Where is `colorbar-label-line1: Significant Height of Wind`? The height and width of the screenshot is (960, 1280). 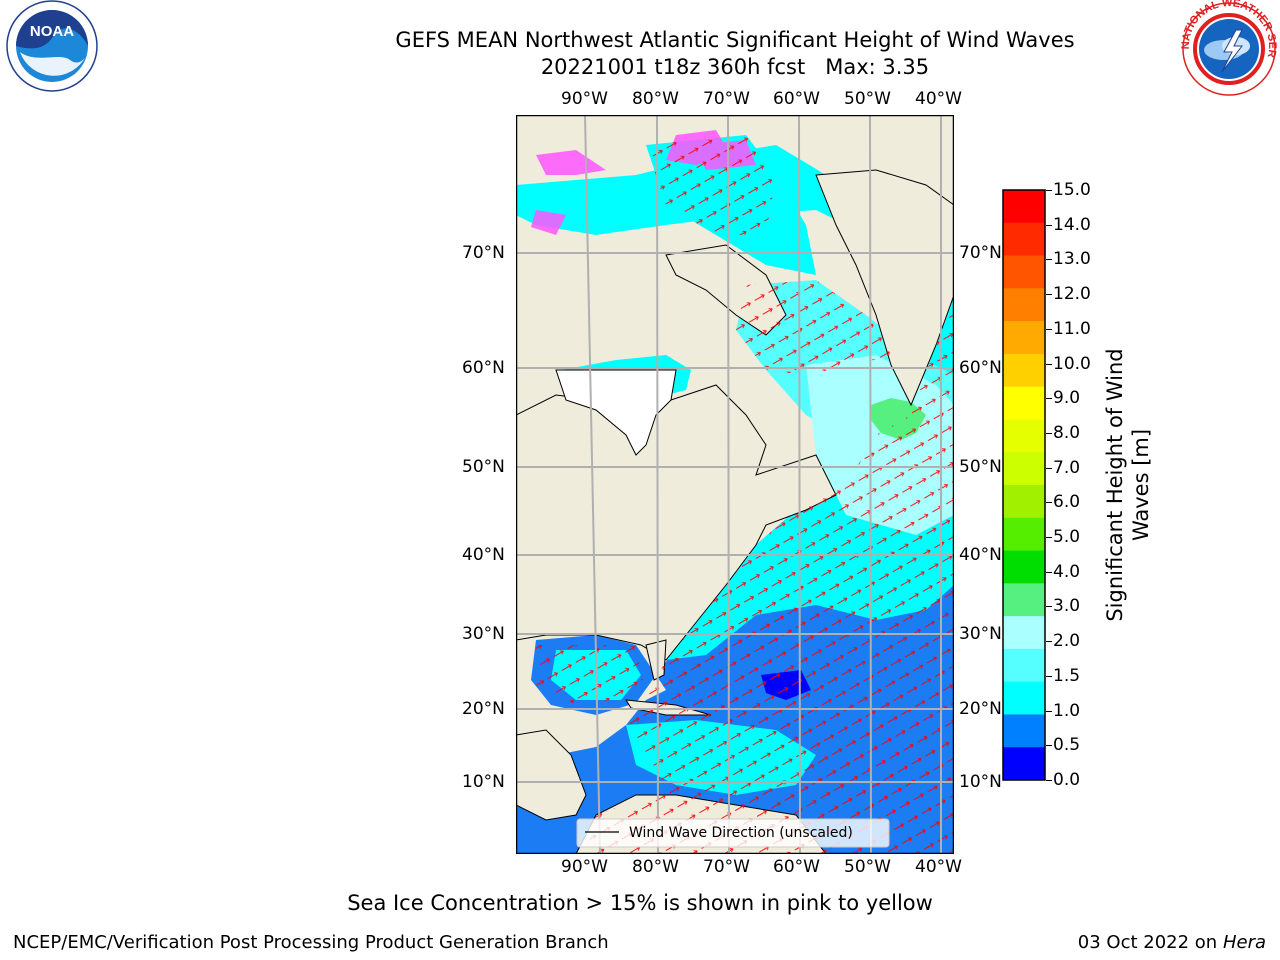 colorbar-label-line1: Significant Height of Wind is located at coordinates (1115, 485).